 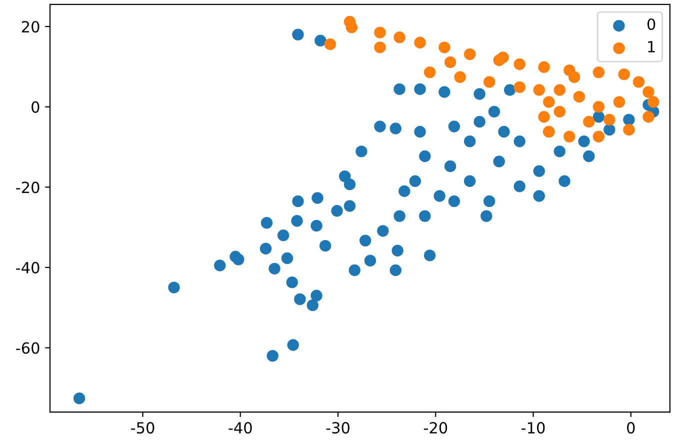 I want to click on x-tick-label: -40, so click(x=240, y=428).